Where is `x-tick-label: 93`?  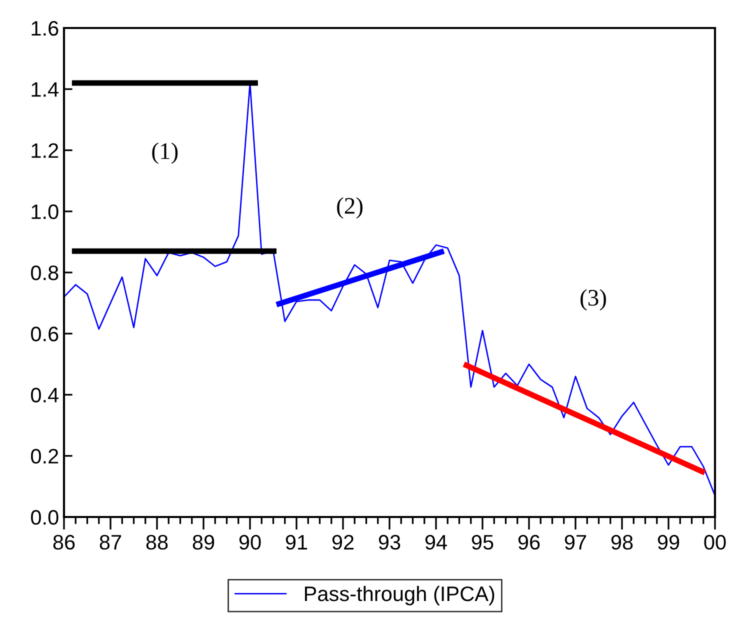
x-tick-label: 93 is located at coordinates (389, 542).